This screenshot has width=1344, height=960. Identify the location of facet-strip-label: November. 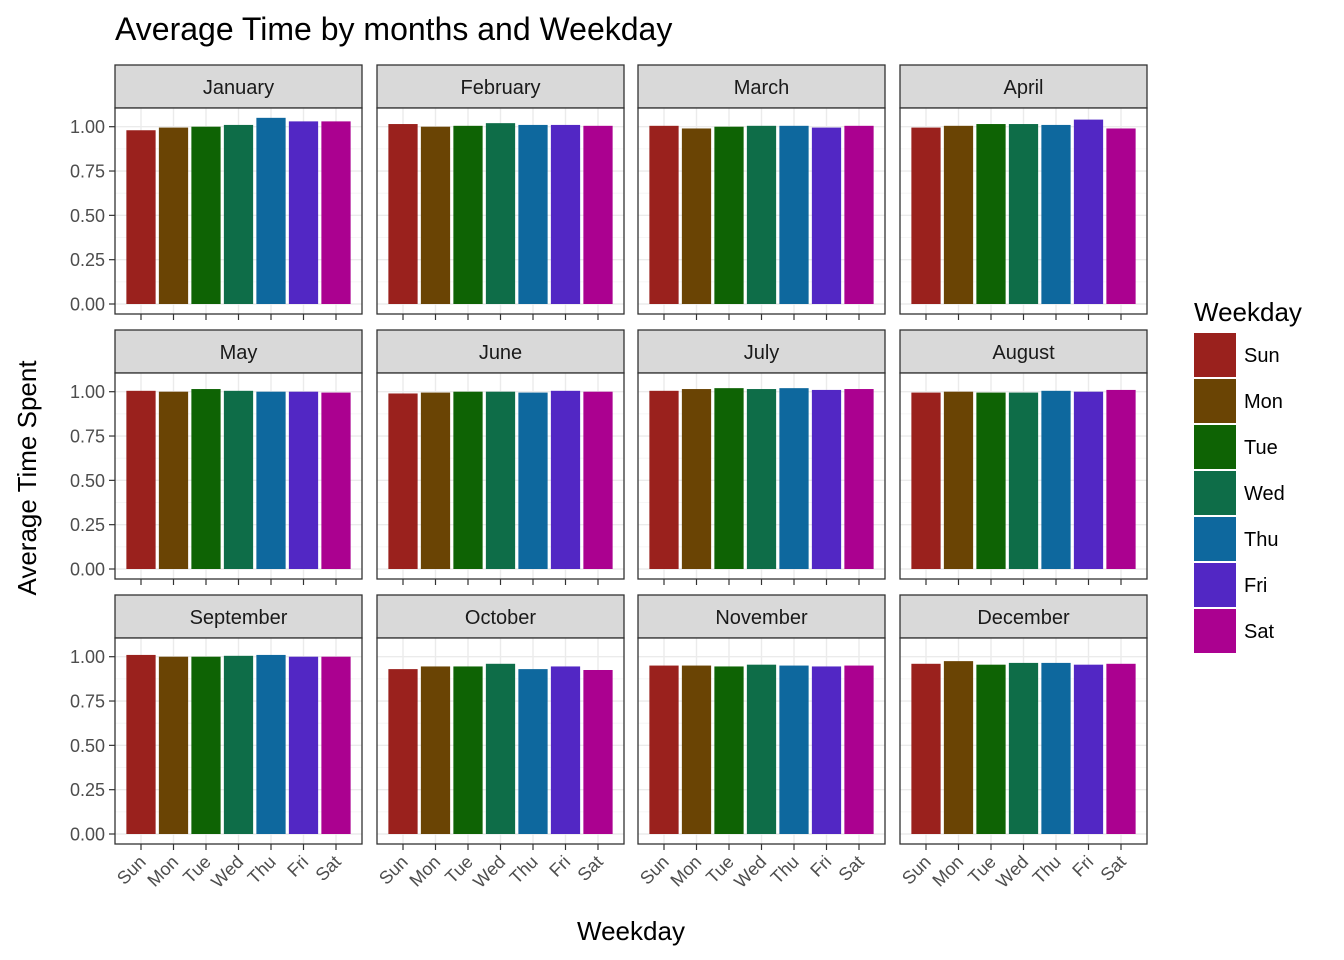
(761, 618).